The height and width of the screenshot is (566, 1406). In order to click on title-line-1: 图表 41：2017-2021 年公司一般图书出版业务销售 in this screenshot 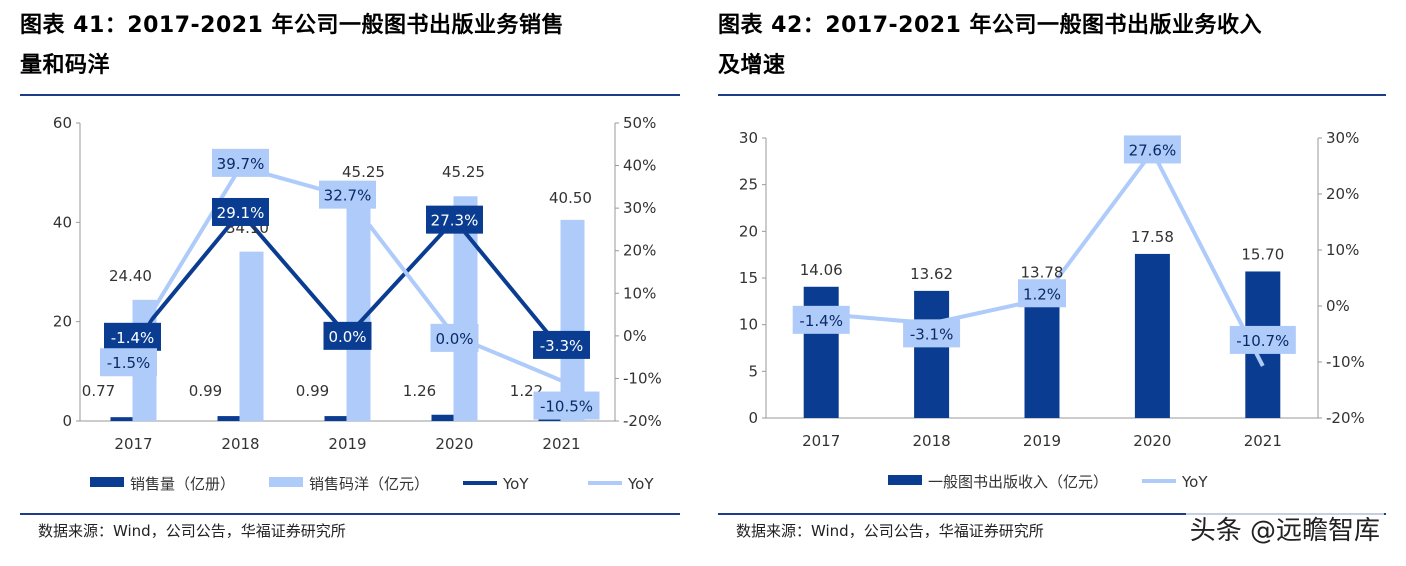, I will do `click(292, 25)`.